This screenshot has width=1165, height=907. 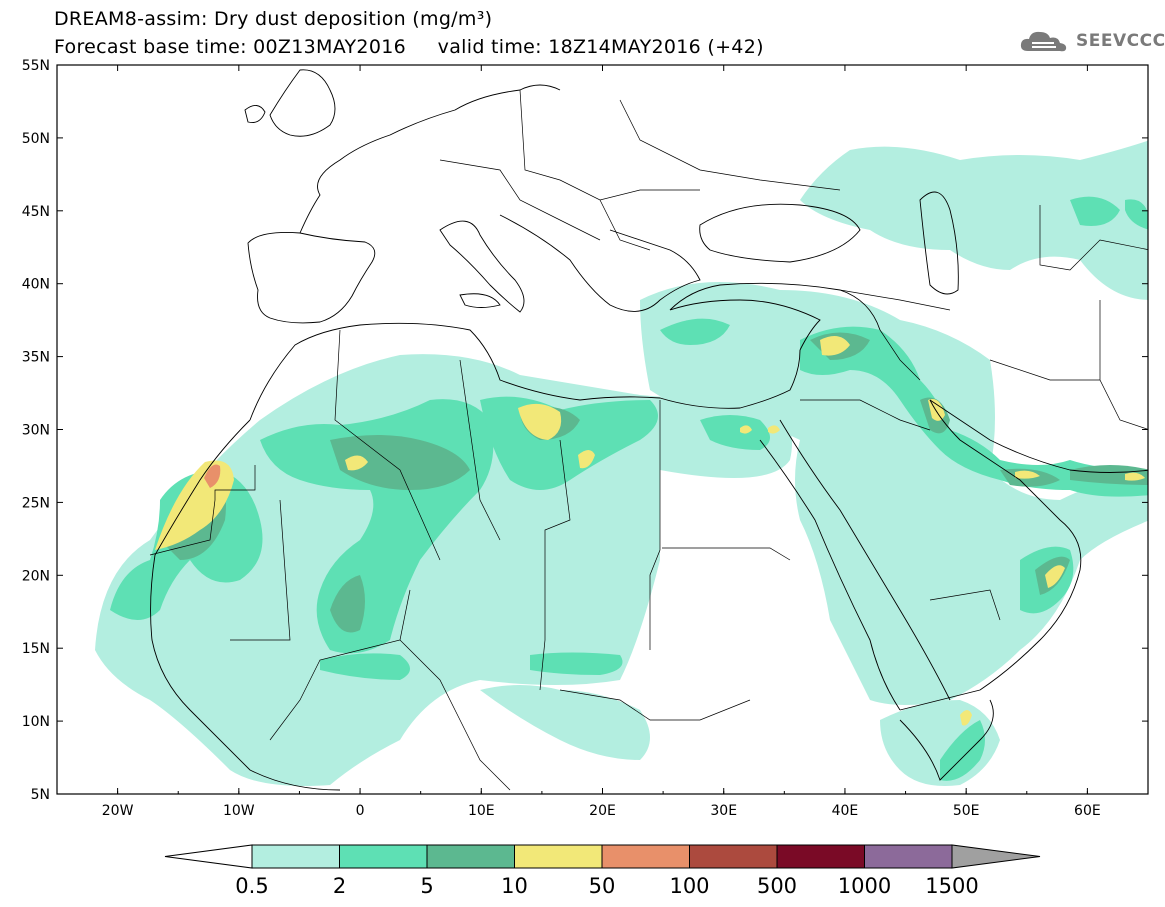 What do you see at coordinates (36, 66) in the screenshot?
I see `lat-tick-label: 55N` at bounding box center [36, 66].